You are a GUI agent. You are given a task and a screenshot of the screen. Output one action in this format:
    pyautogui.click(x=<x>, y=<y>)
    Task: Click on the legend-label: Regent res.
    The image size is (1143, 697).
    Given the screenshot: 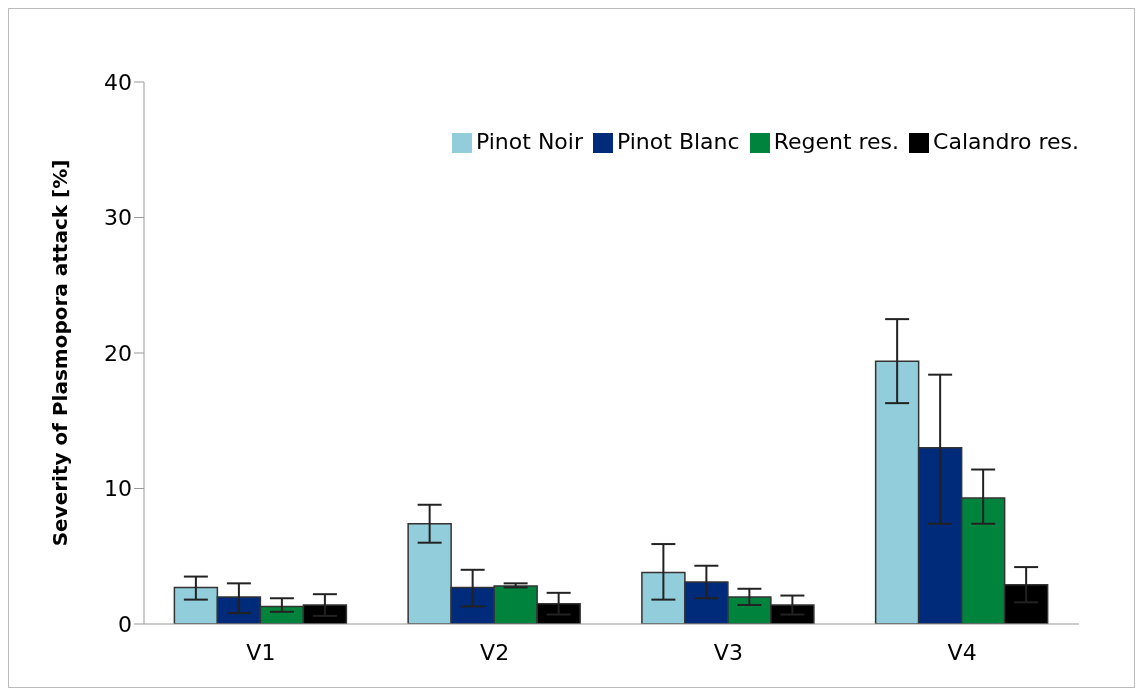 What is the action you would take?
    pyautogui.click(x=836, y=141)
    